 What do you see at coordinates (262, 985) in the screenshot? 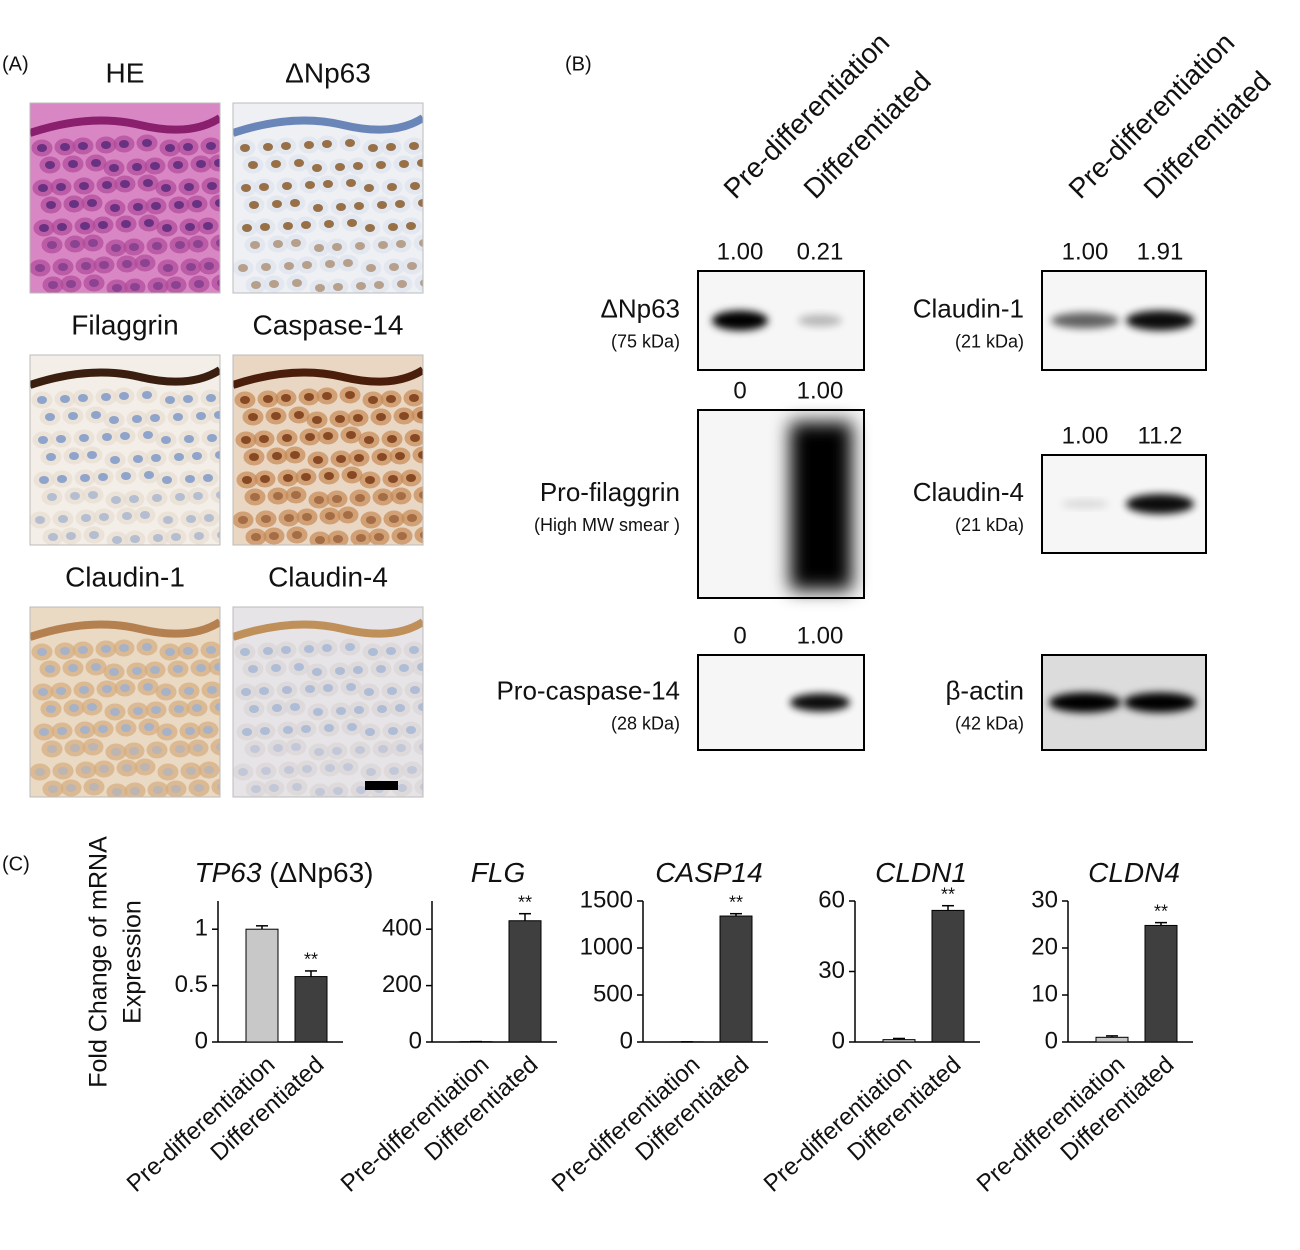
I see `bar` at bounding box center [262, 985].